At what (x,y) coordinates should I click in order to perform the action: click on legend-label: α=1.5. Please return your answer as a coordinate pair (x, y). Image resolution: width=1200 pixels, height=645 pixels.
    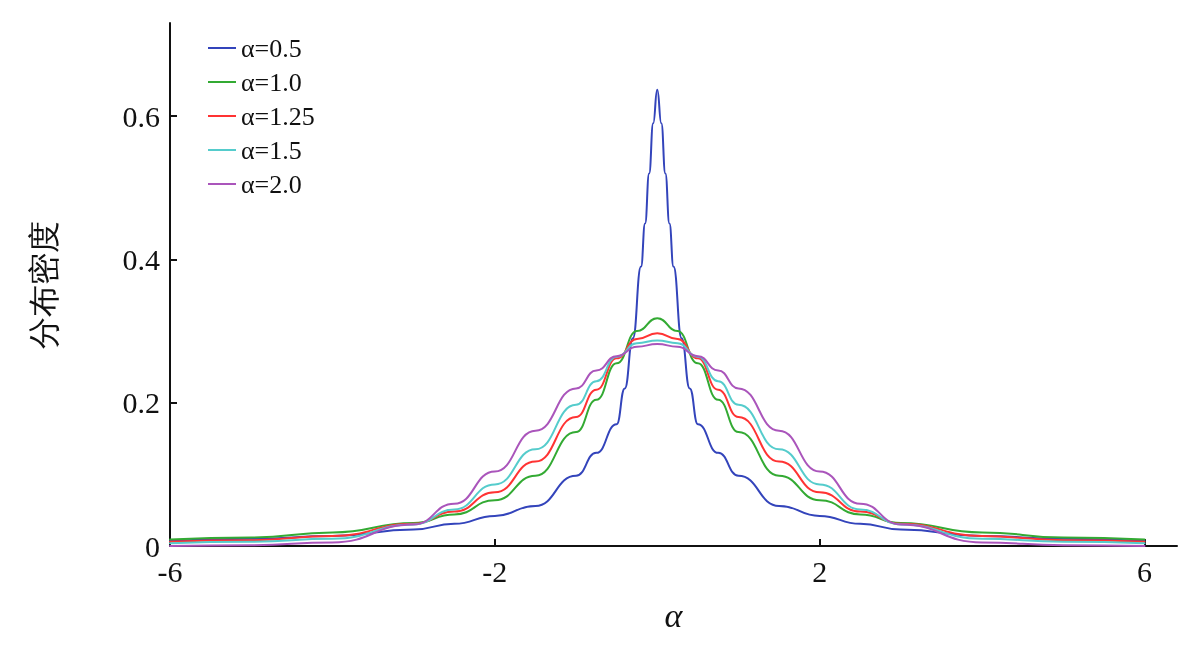
    Looking at the image, I should click on (271, 150).